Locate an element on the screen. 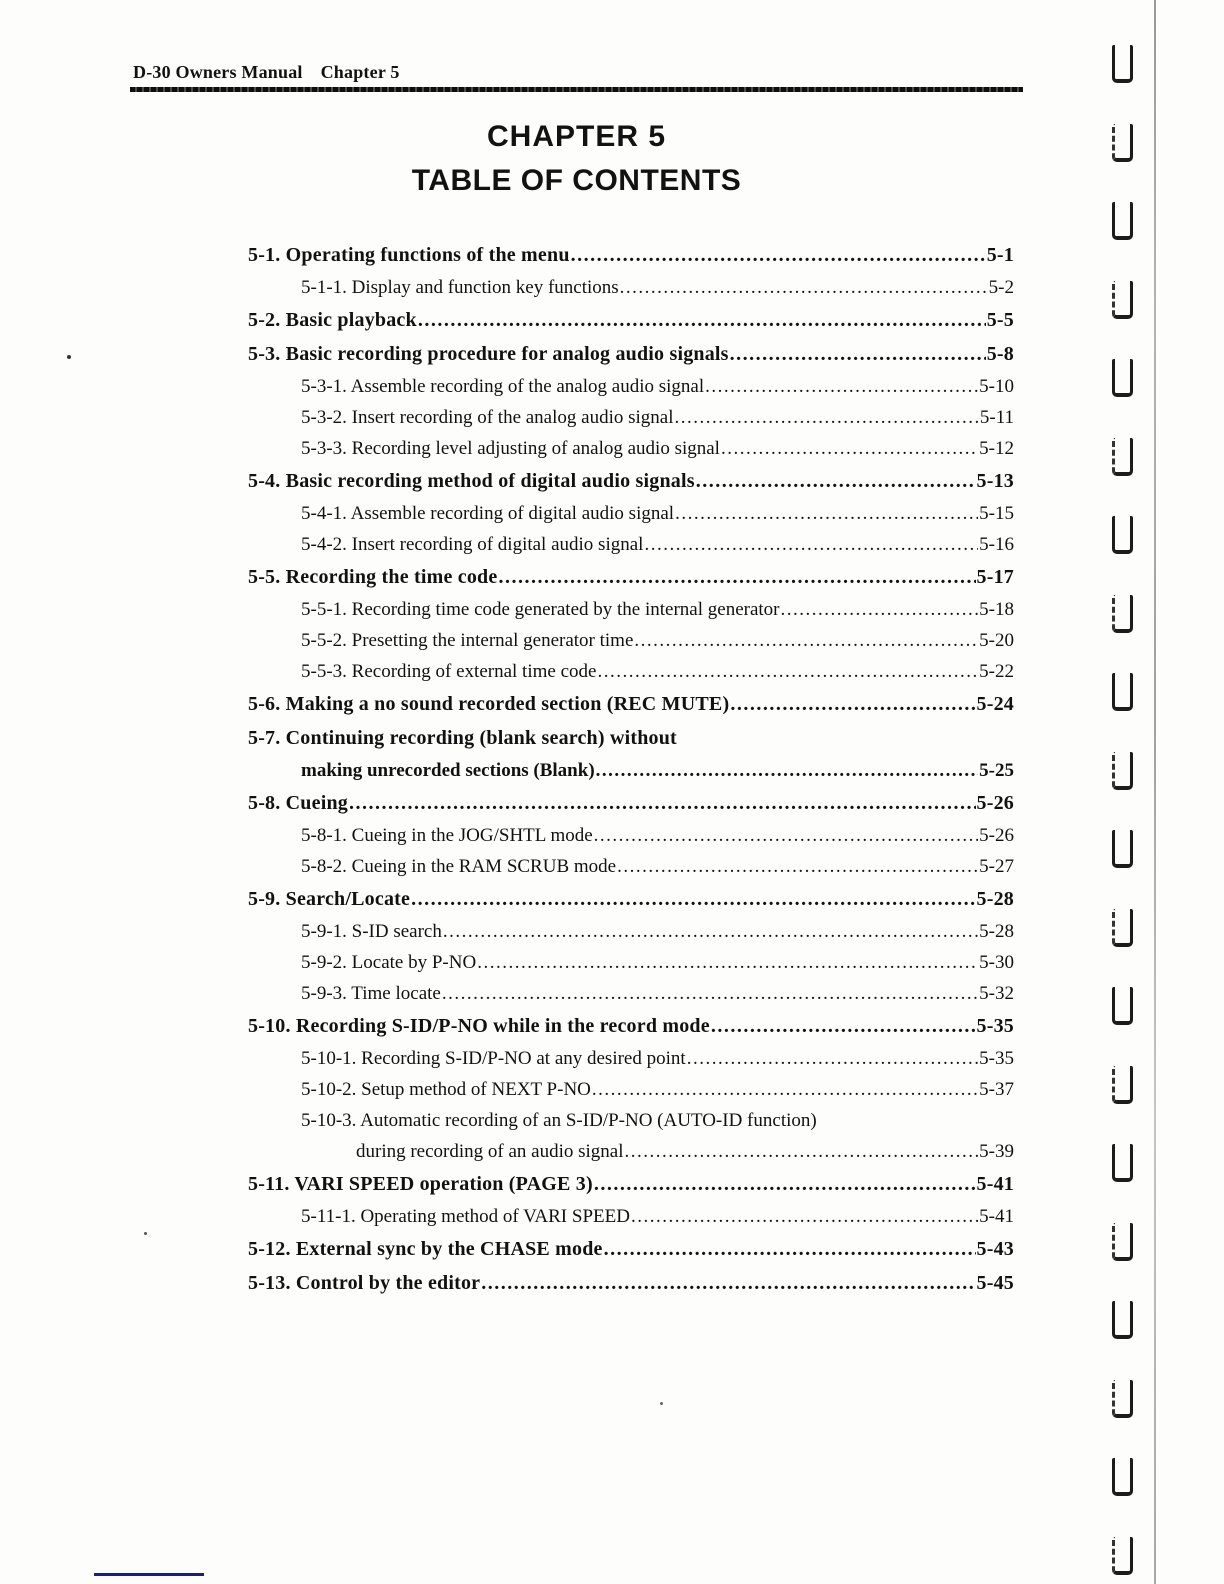  toc-entry-page-number: 5-27 is located at coordinates (996, 866).